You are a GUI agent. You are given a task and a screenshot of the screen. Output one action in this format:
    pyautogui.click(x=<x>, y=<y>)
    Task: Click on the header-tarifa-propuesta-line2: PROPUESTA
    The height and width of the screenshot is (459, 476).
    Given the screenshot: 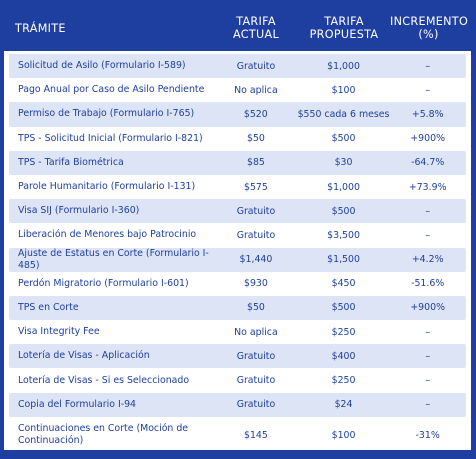 What is the action you would take?
    pyautogui.click(x=344, y=34)
    